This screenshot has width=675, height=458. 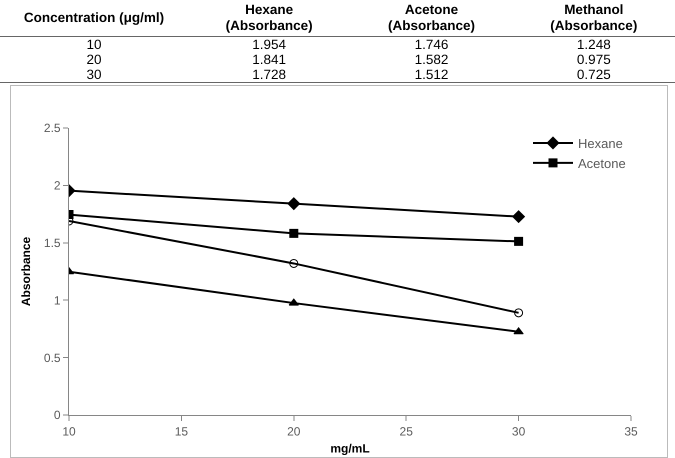 I want to click on y-axis-title: Absorbance, so click(x=26, y=271).